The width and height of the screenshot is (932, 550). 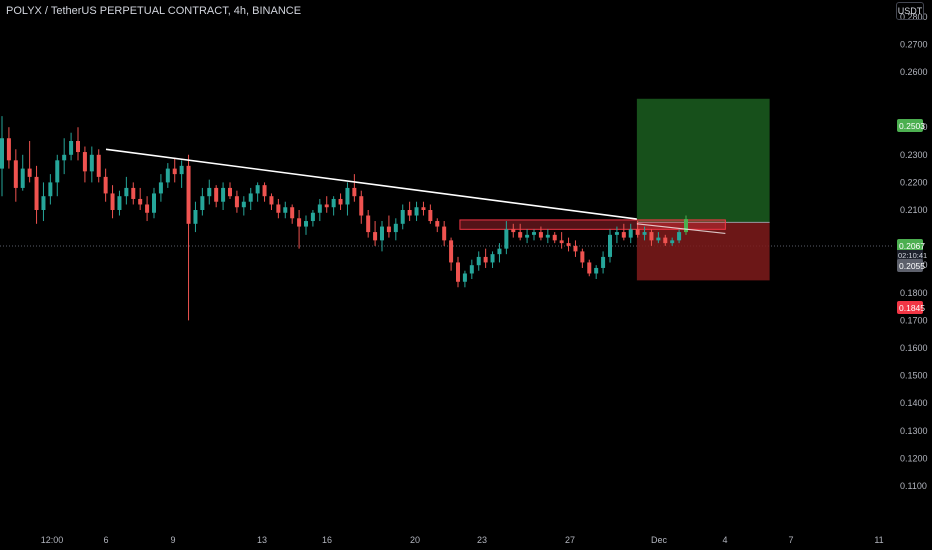 What do you see at coordinates (910, 307) in the screenshot?
I see `stop-price-label-bg` at bounding box center [910, 307].